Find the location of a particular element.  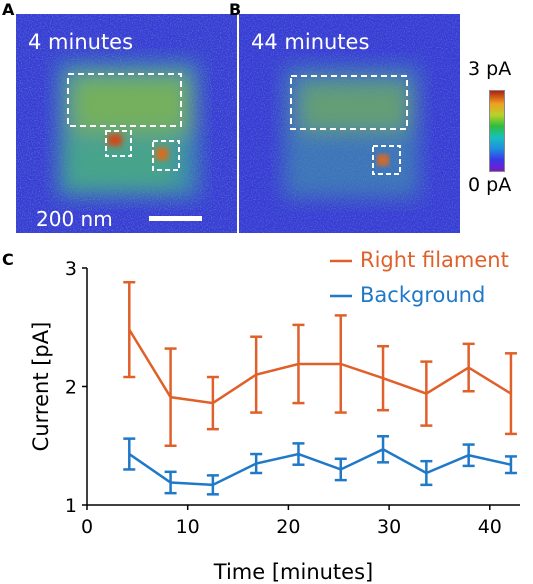

x-axis-label: Time [minutes] is located at coordinates (293, 572).